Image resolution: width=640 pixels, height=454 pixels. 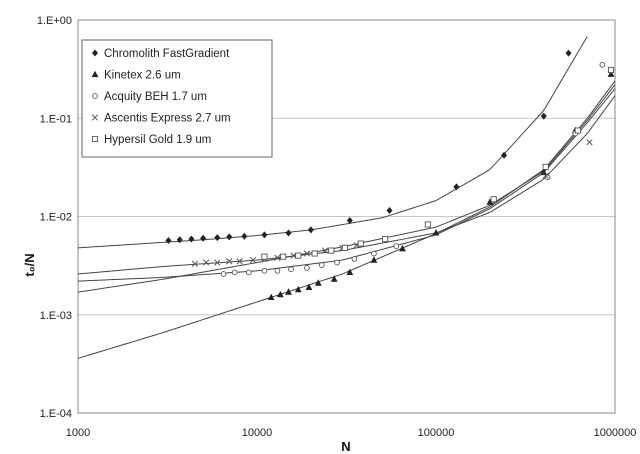 What do you see at coordinates (142, 76) in the screenshot?
I see `legend-entry-label: Kinetex 2.6 um` at bounding box center [142, 76].